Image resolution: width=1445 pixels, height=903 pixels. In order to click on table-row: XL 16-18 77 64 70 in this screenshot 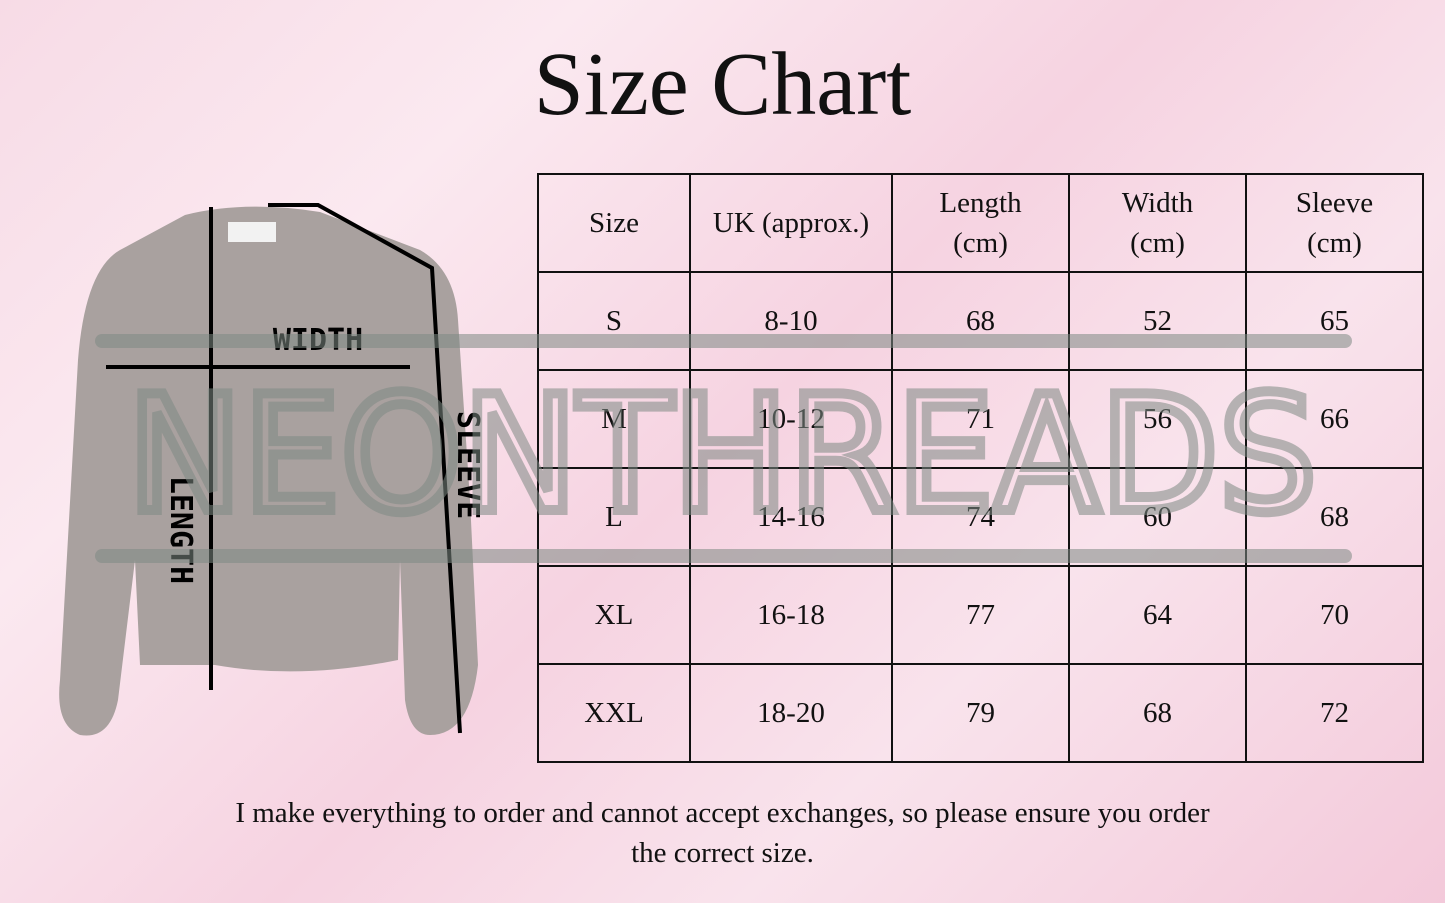, I will do `click(980, 615)`.